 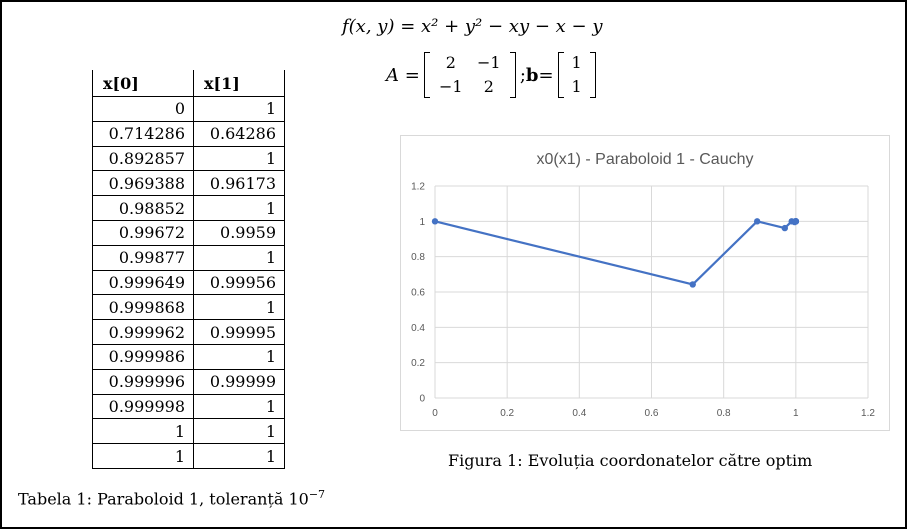 I want to click on table-header-row: x[0] x[1], so click(x=188, y=83).